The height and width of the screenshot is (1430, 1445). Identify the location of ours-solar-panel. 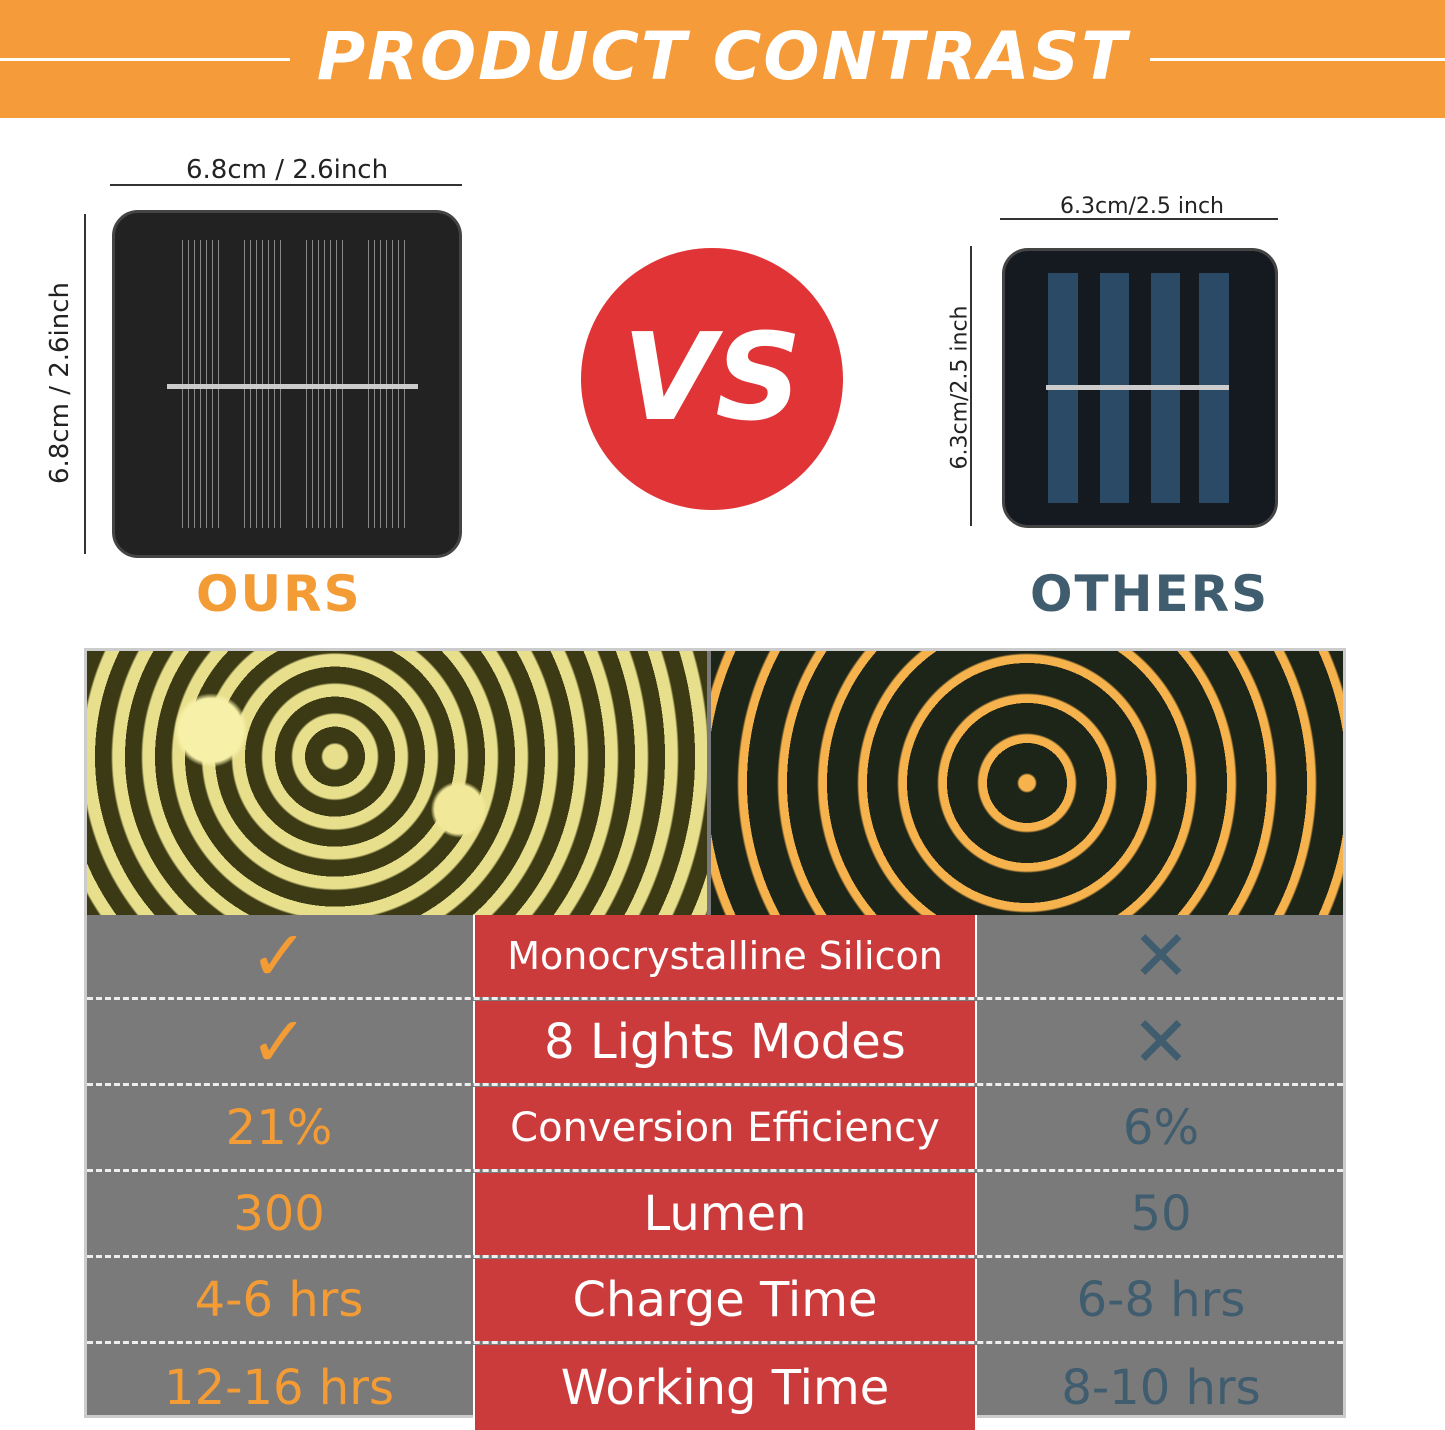
(287, 384).